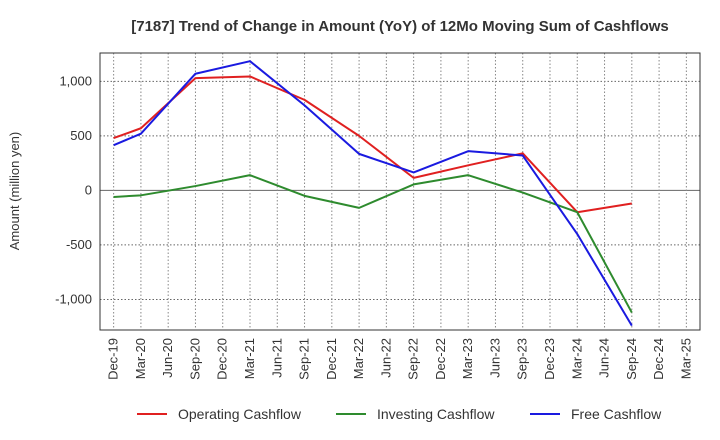 The width and height of the screenshot is (720, 440). Describe the element at coordinates (140, 358) in the screenshot. I see `x-tick-label: Mar-20` at that location.